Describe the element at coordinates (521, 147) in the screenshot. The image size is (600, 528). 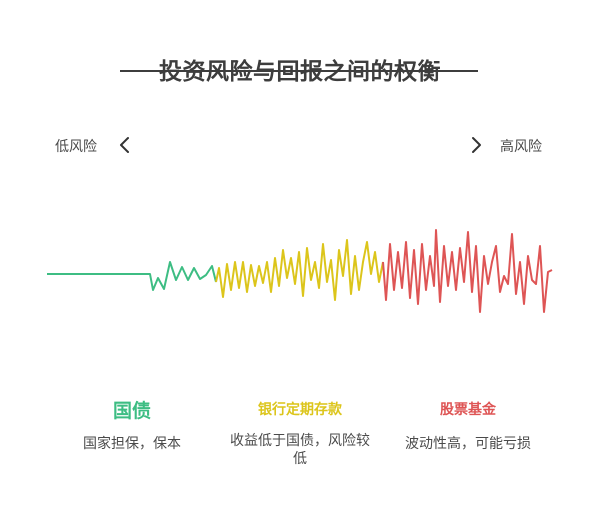
I see `high-risk-label: 高风险` at that location.